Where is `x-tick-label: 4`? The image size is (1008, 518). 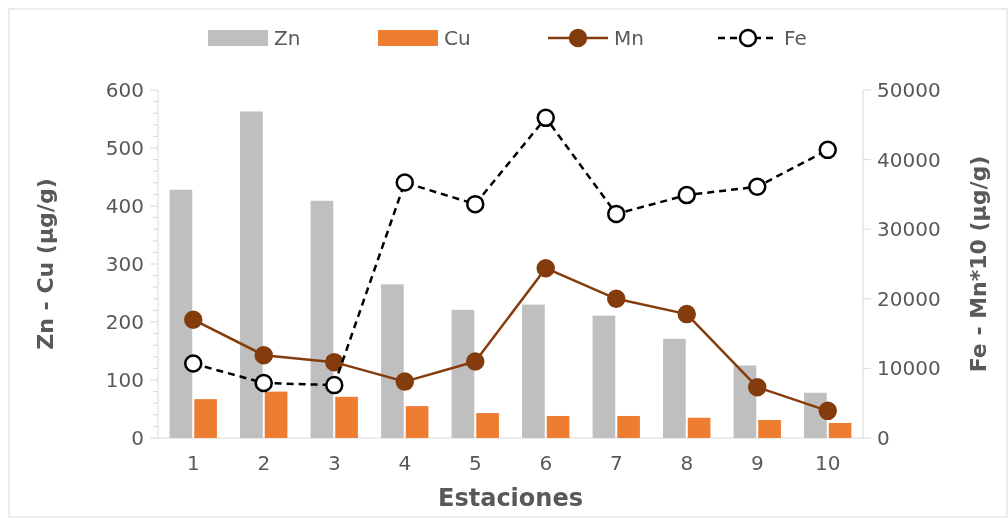 x-tick-label: 4 is located at coordinates (405, 463).